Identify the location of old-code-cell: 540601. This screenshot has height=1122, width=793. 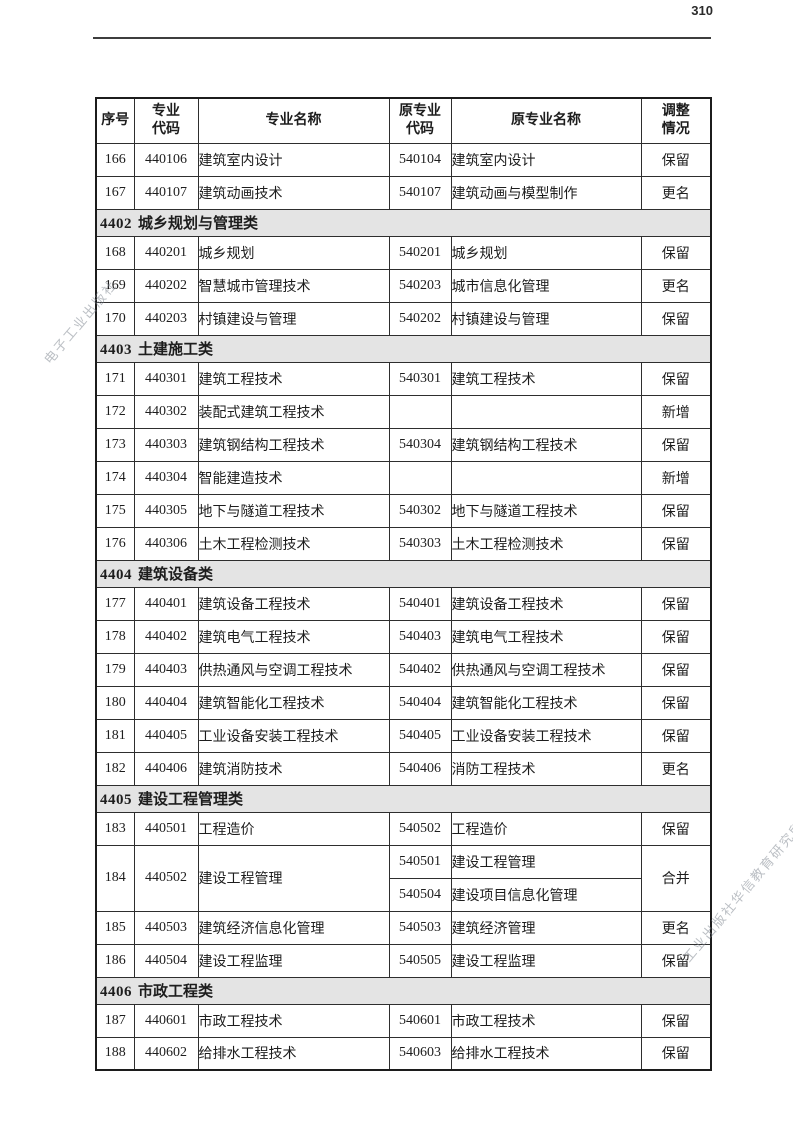
(420, 1020).